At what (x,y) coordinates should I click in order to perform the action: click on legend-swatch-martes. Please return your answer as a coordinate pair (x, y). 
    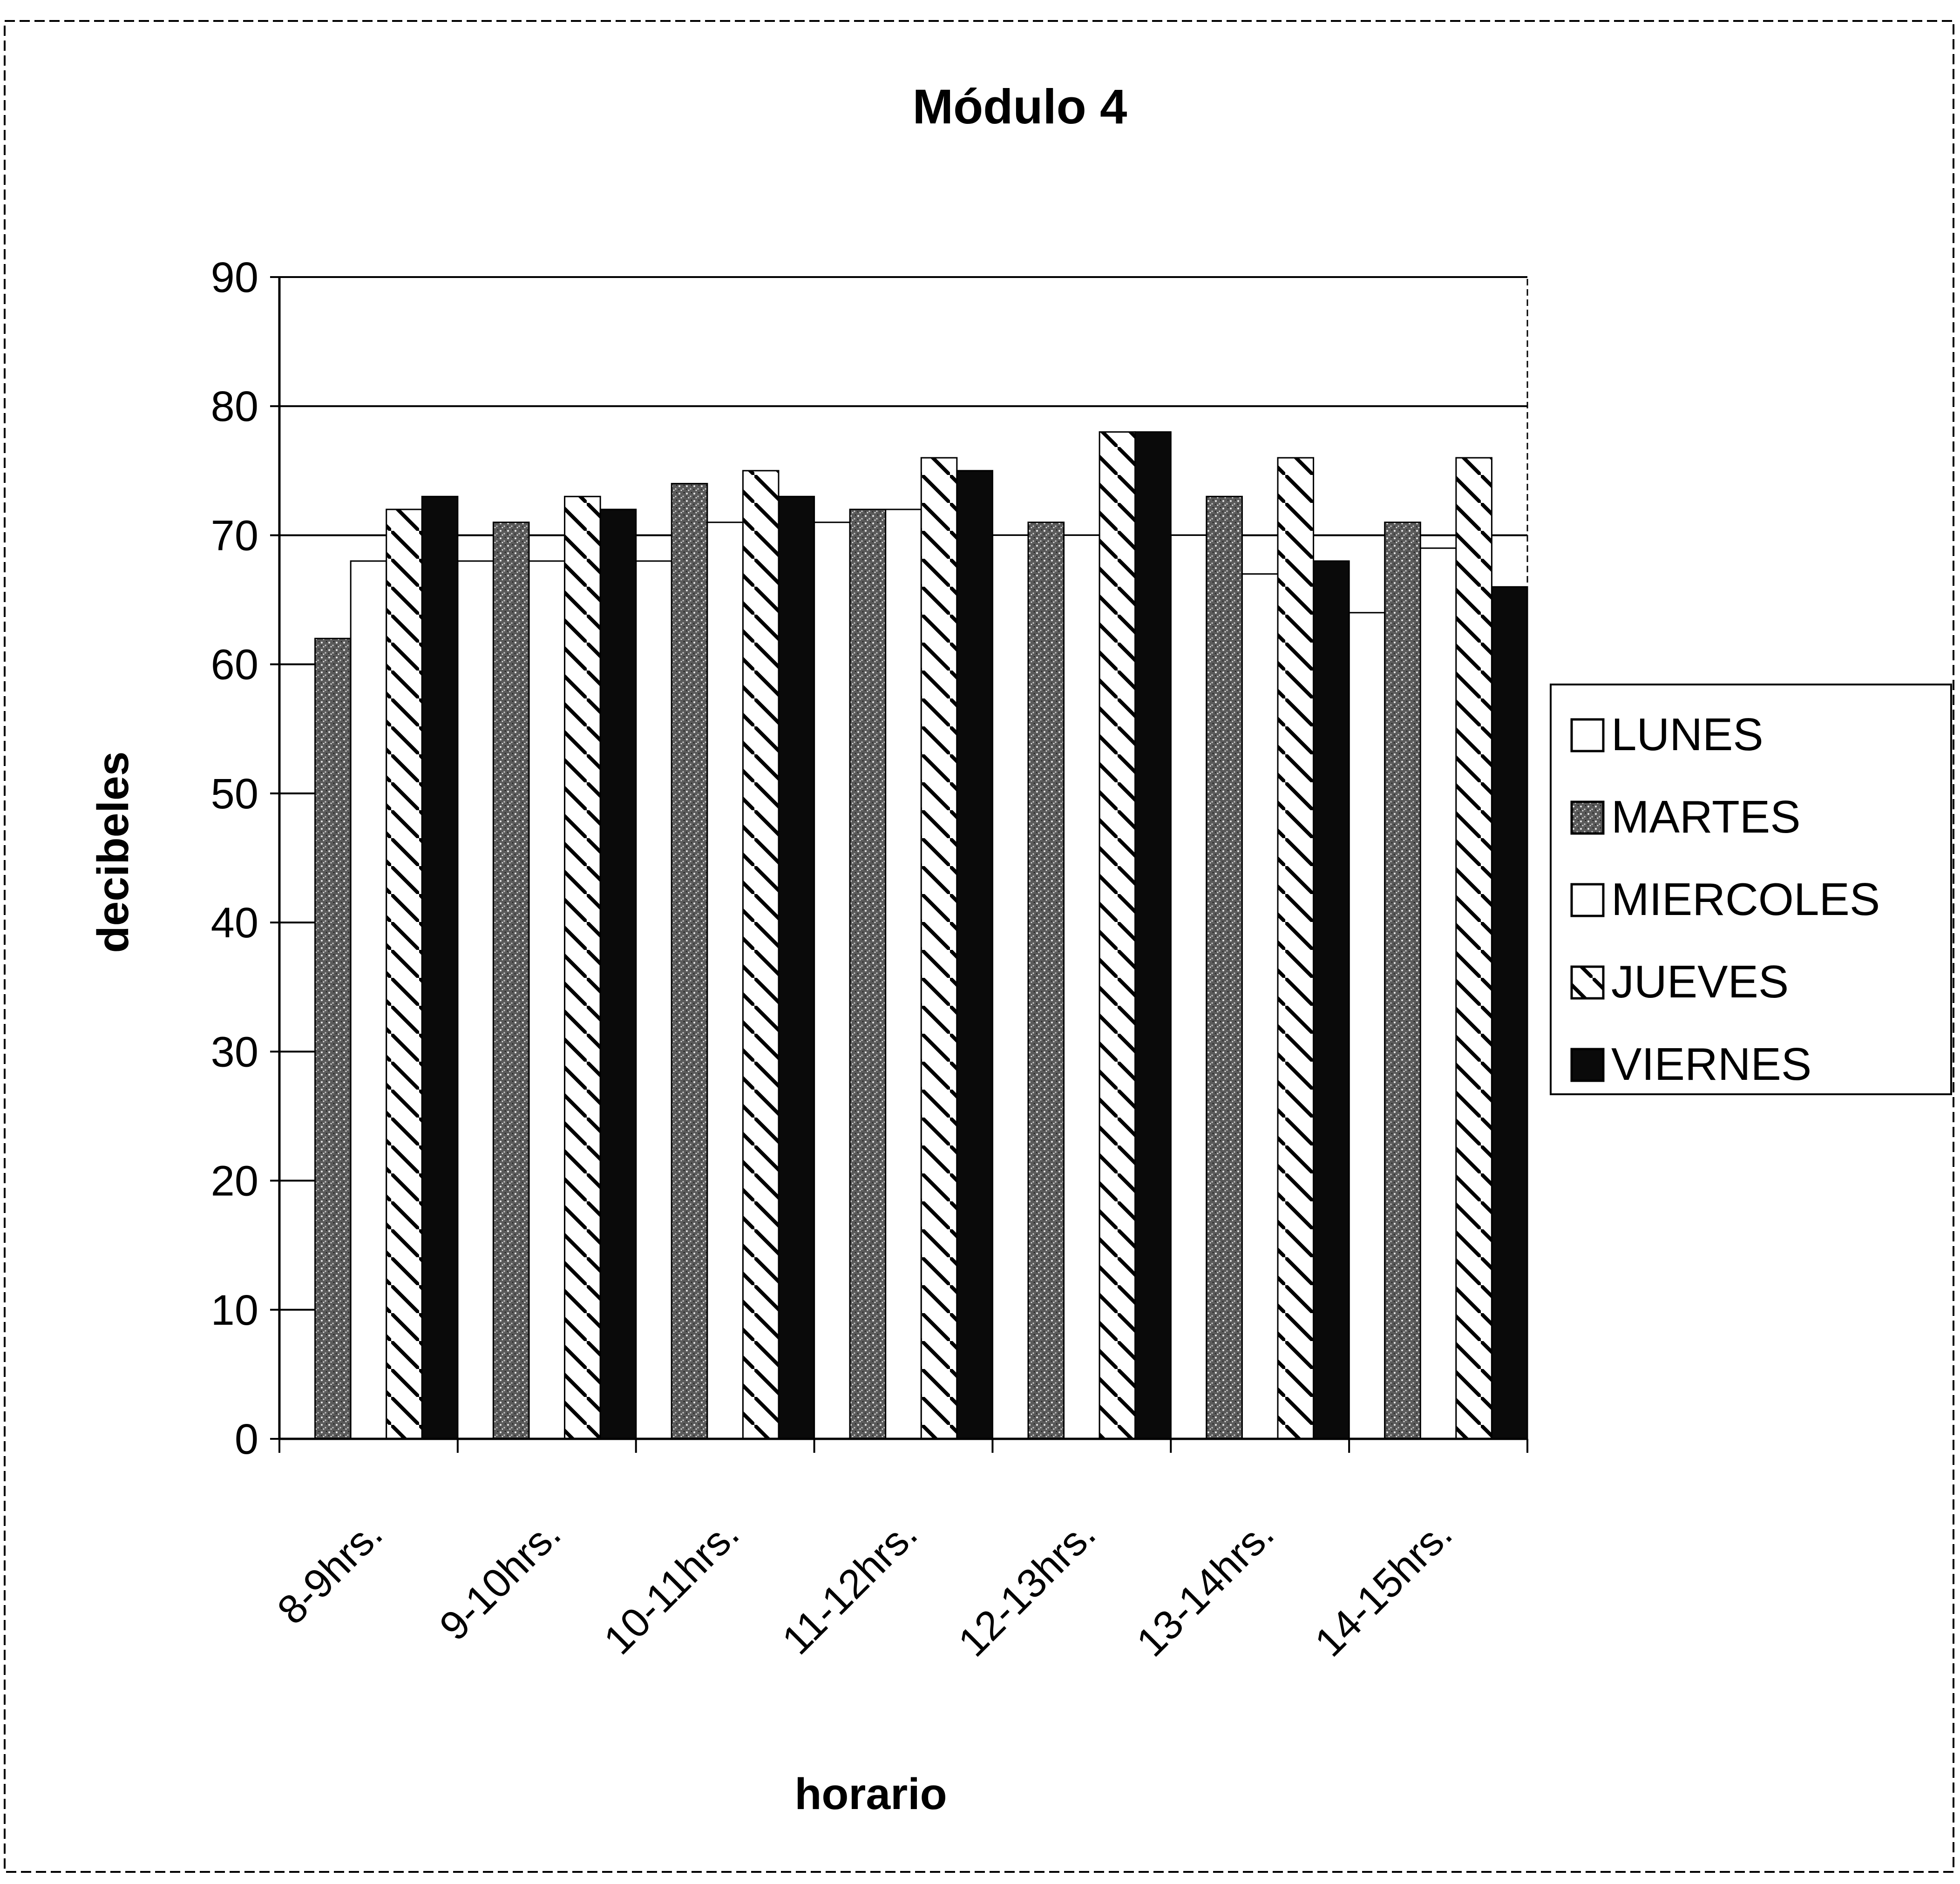
    Looking at the image, I should click on (1588, 817).